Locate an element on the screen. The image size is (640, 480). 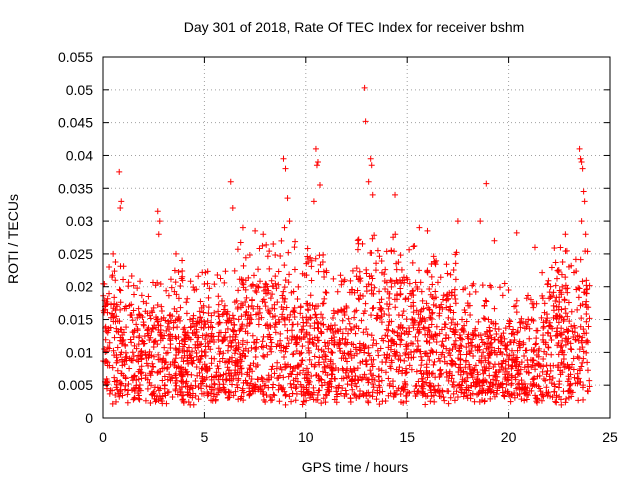
y-tick-label: 0.05 is located at coordinates (79, 90).